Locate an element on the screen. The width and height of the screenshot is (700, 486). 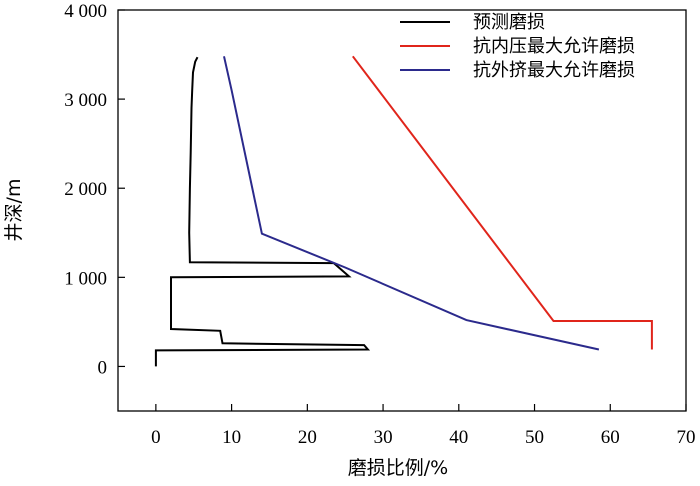
x-tick-label: 0 is located at coordinates (156, 437).